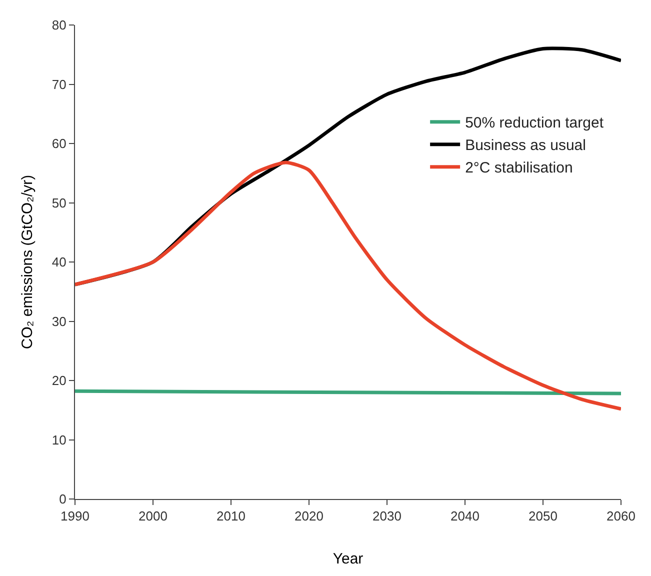 The width and height of the screenshot is (651, 576). What do you see at coordinates (387, 516) in the screenshot?
I see `x-tick-label: 2030` at bounding box center [387, 516].